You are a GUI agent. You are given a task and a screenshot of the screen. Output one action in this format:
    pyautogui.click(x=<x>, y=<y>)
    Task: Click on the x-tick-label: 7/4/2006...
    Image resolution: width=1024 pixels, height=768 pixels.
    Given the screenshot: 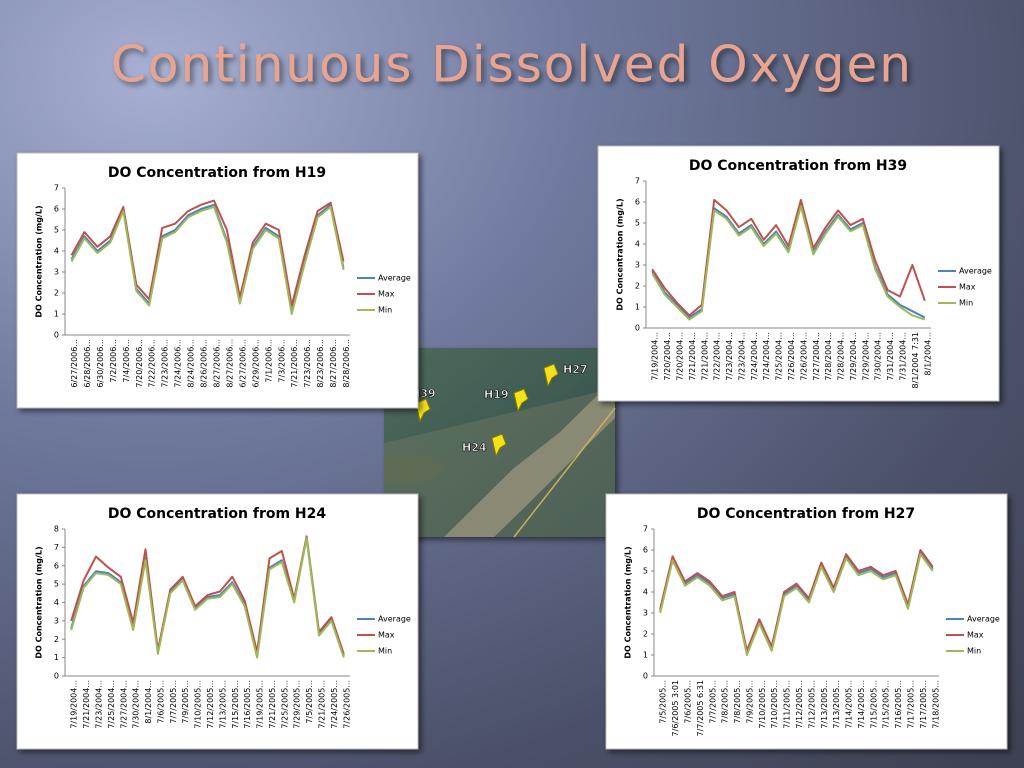 What is the action you would take?
    pyautogui.click(x=126, y=361)
    